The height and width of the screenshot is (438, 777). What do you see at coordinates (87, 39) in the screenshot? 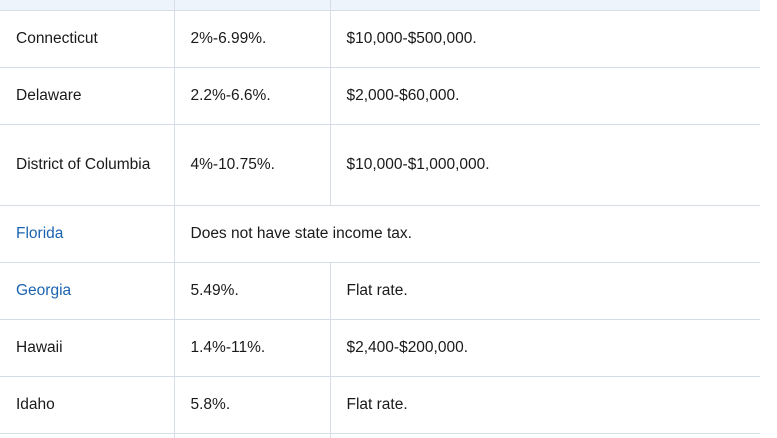
I see `state-name-cell: Connecticut` at bounding box center [87, 39].